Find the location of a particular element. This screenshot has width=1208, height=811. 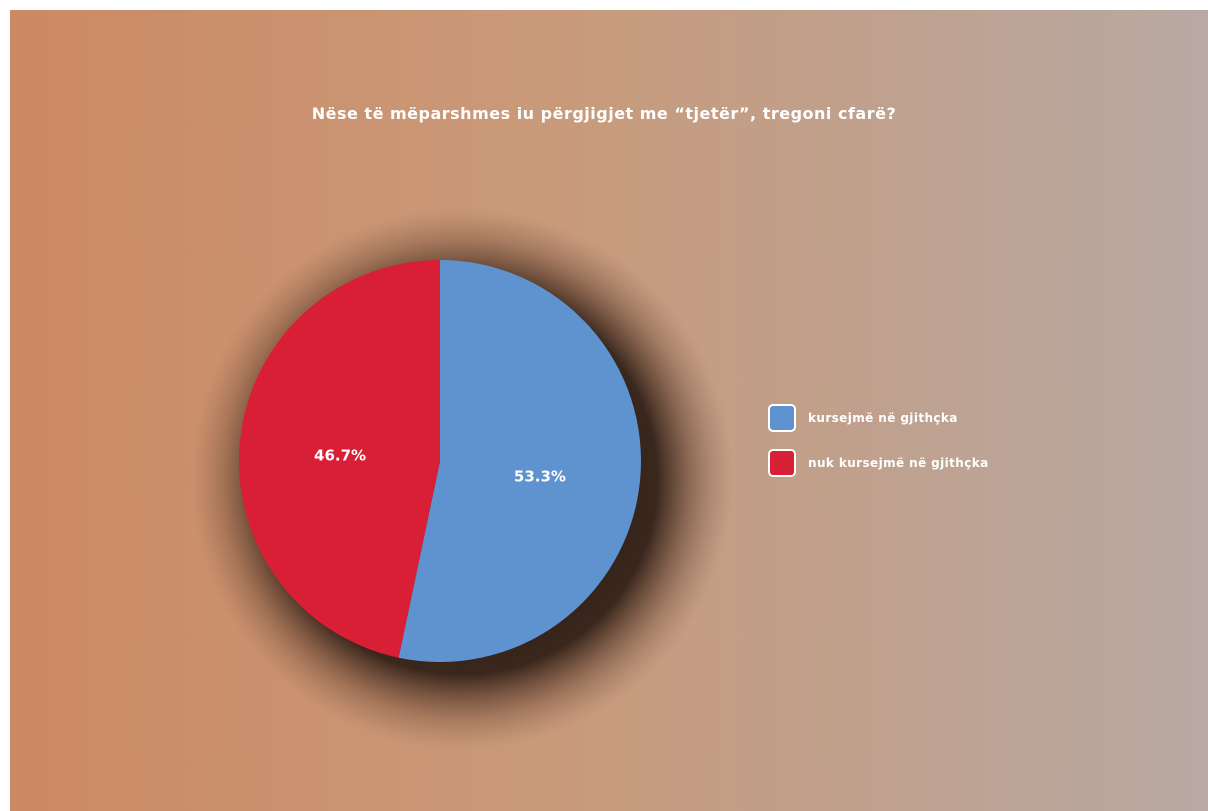

legend-label: kursejmë në gjithçka is located at coordinates (883, 418).